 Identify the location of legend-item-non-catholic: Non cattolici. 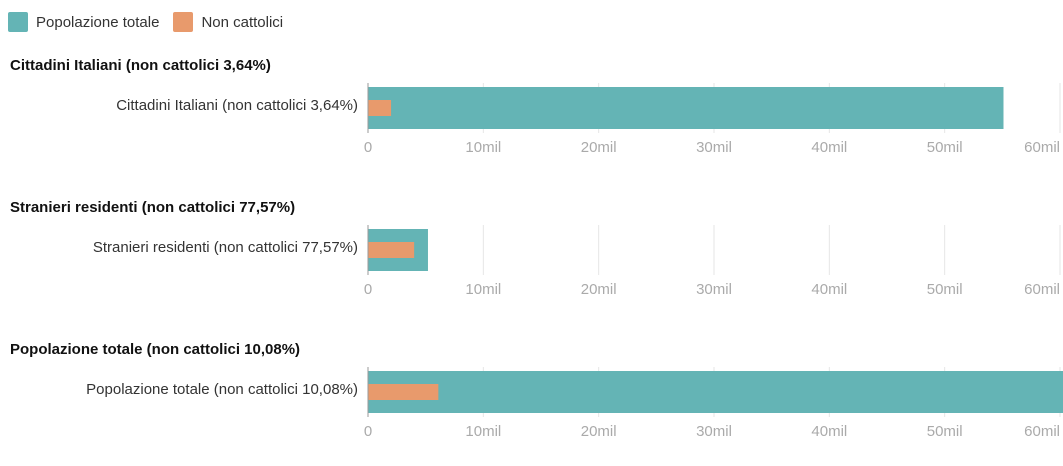
(228, 22).